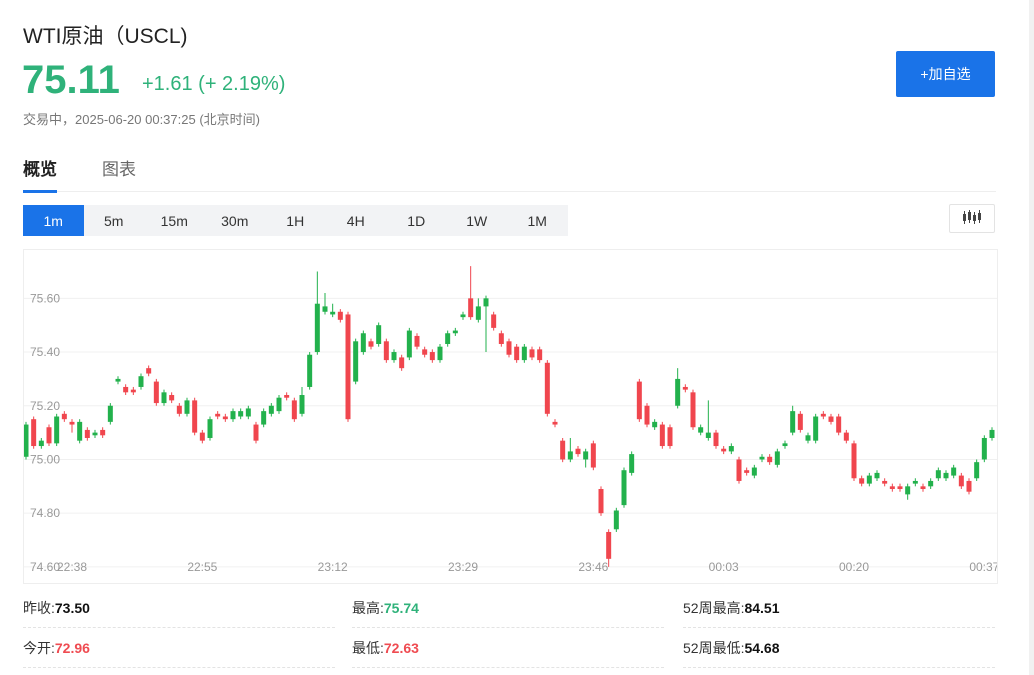  What do you see at coordinates (174, 220) in the screenshot?
I see `period-button: 15m` at bounding box center [174, 220].